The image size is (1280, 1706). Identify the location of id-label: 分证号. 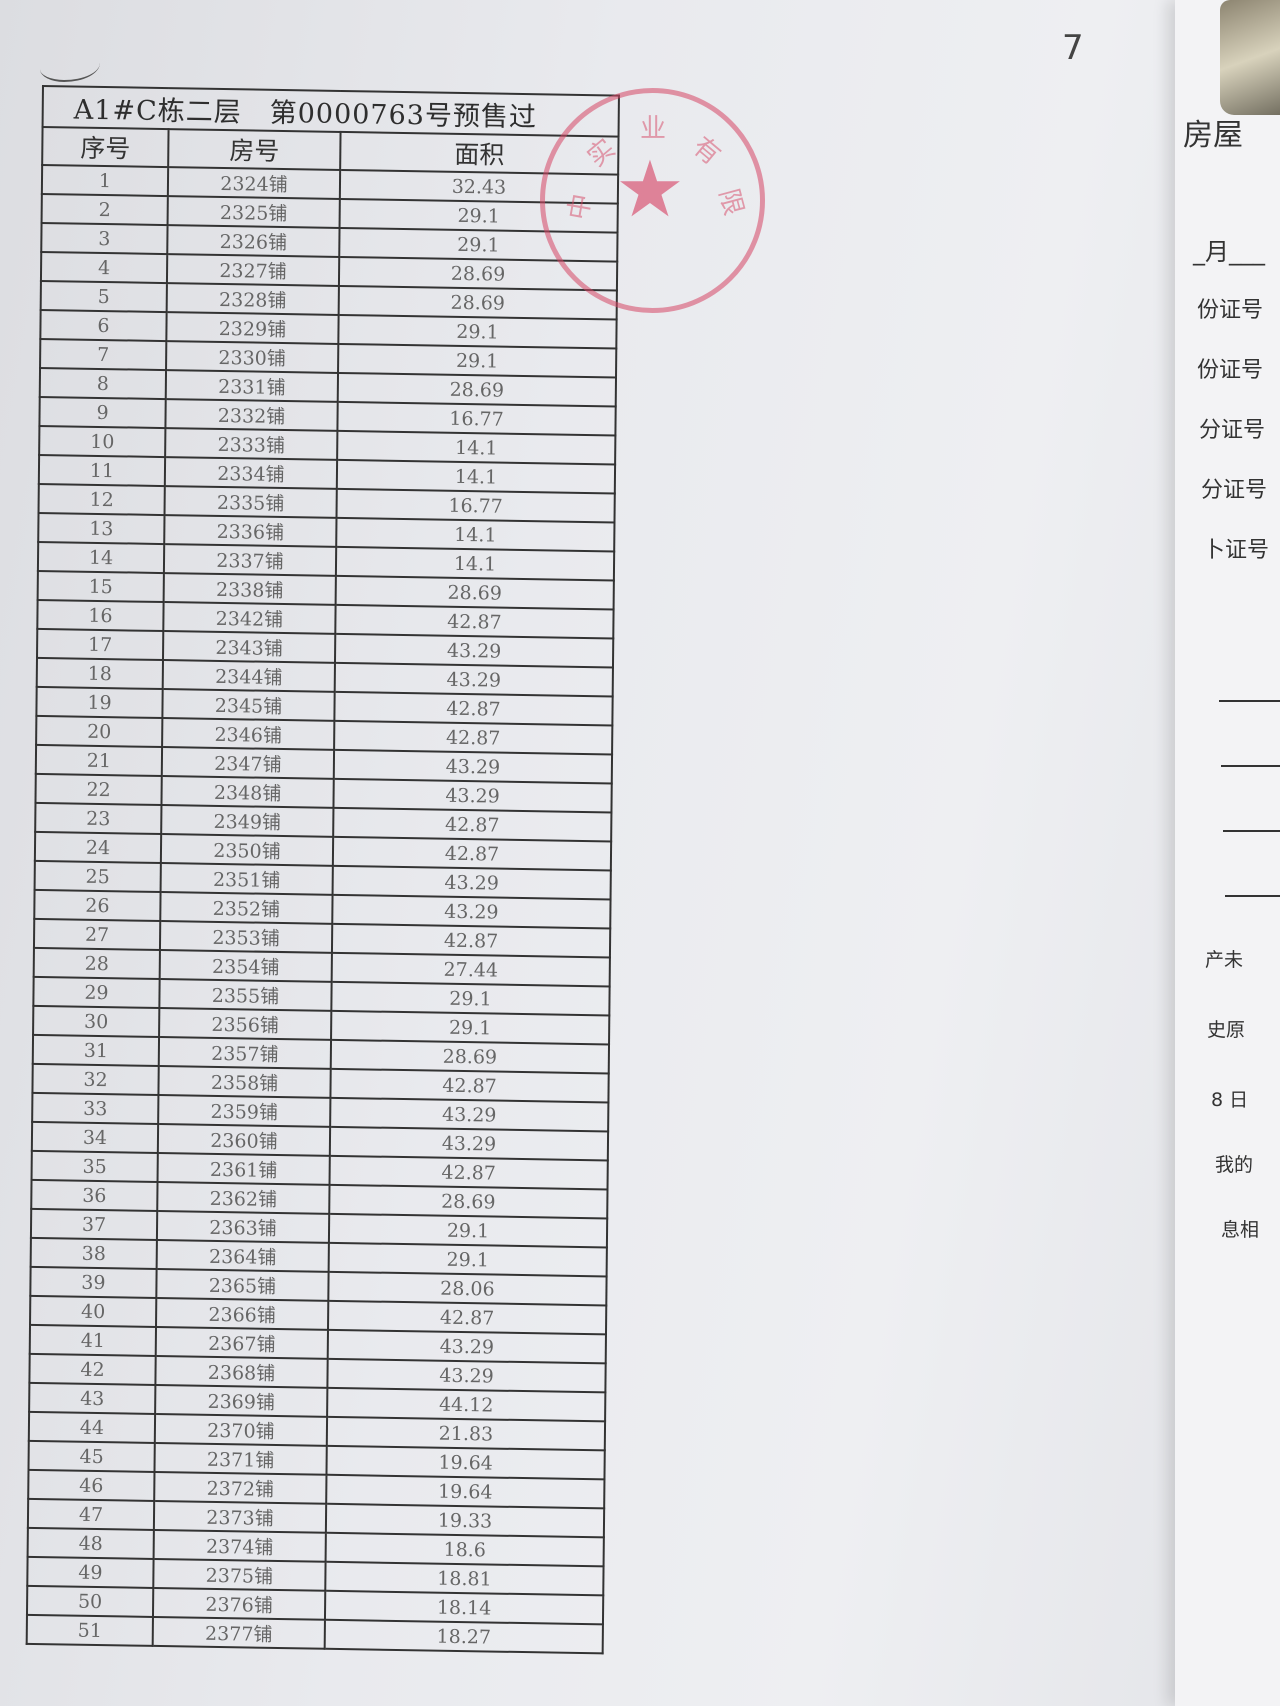
(1234, 490).